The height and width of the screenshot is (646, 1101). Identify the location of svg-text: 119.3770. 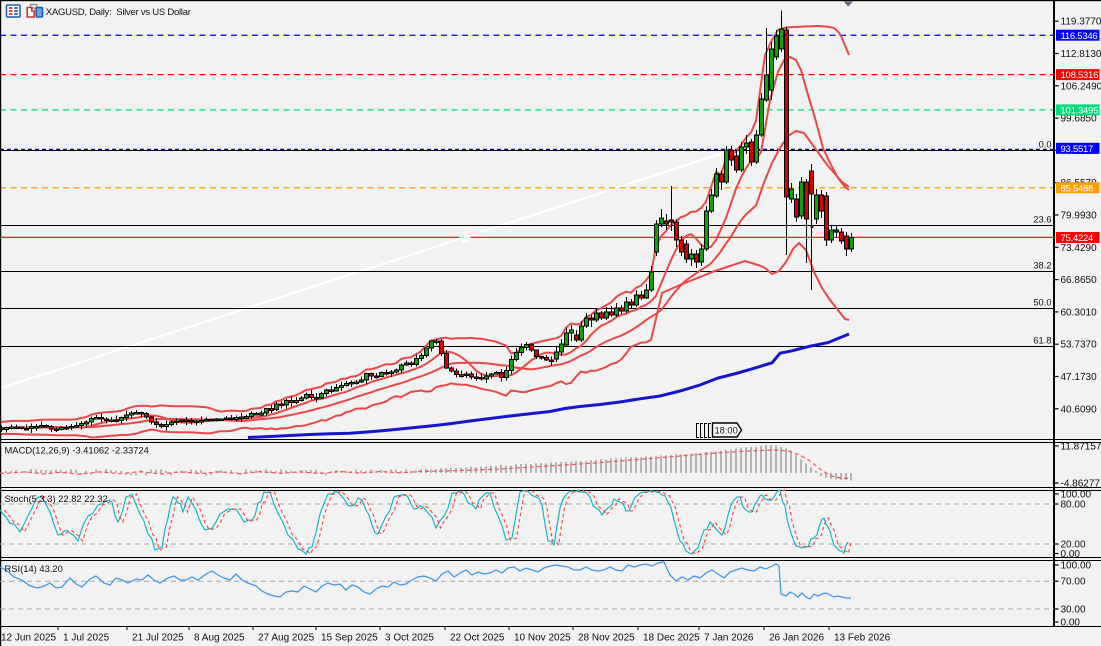
(1081, 22).